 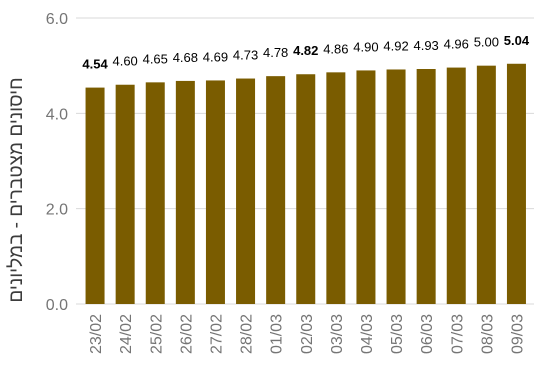 What do you see at coordinates (337, 334) in the screenshot?
I see `x-tick-label: 03/03` at bounding box center [337, 334].